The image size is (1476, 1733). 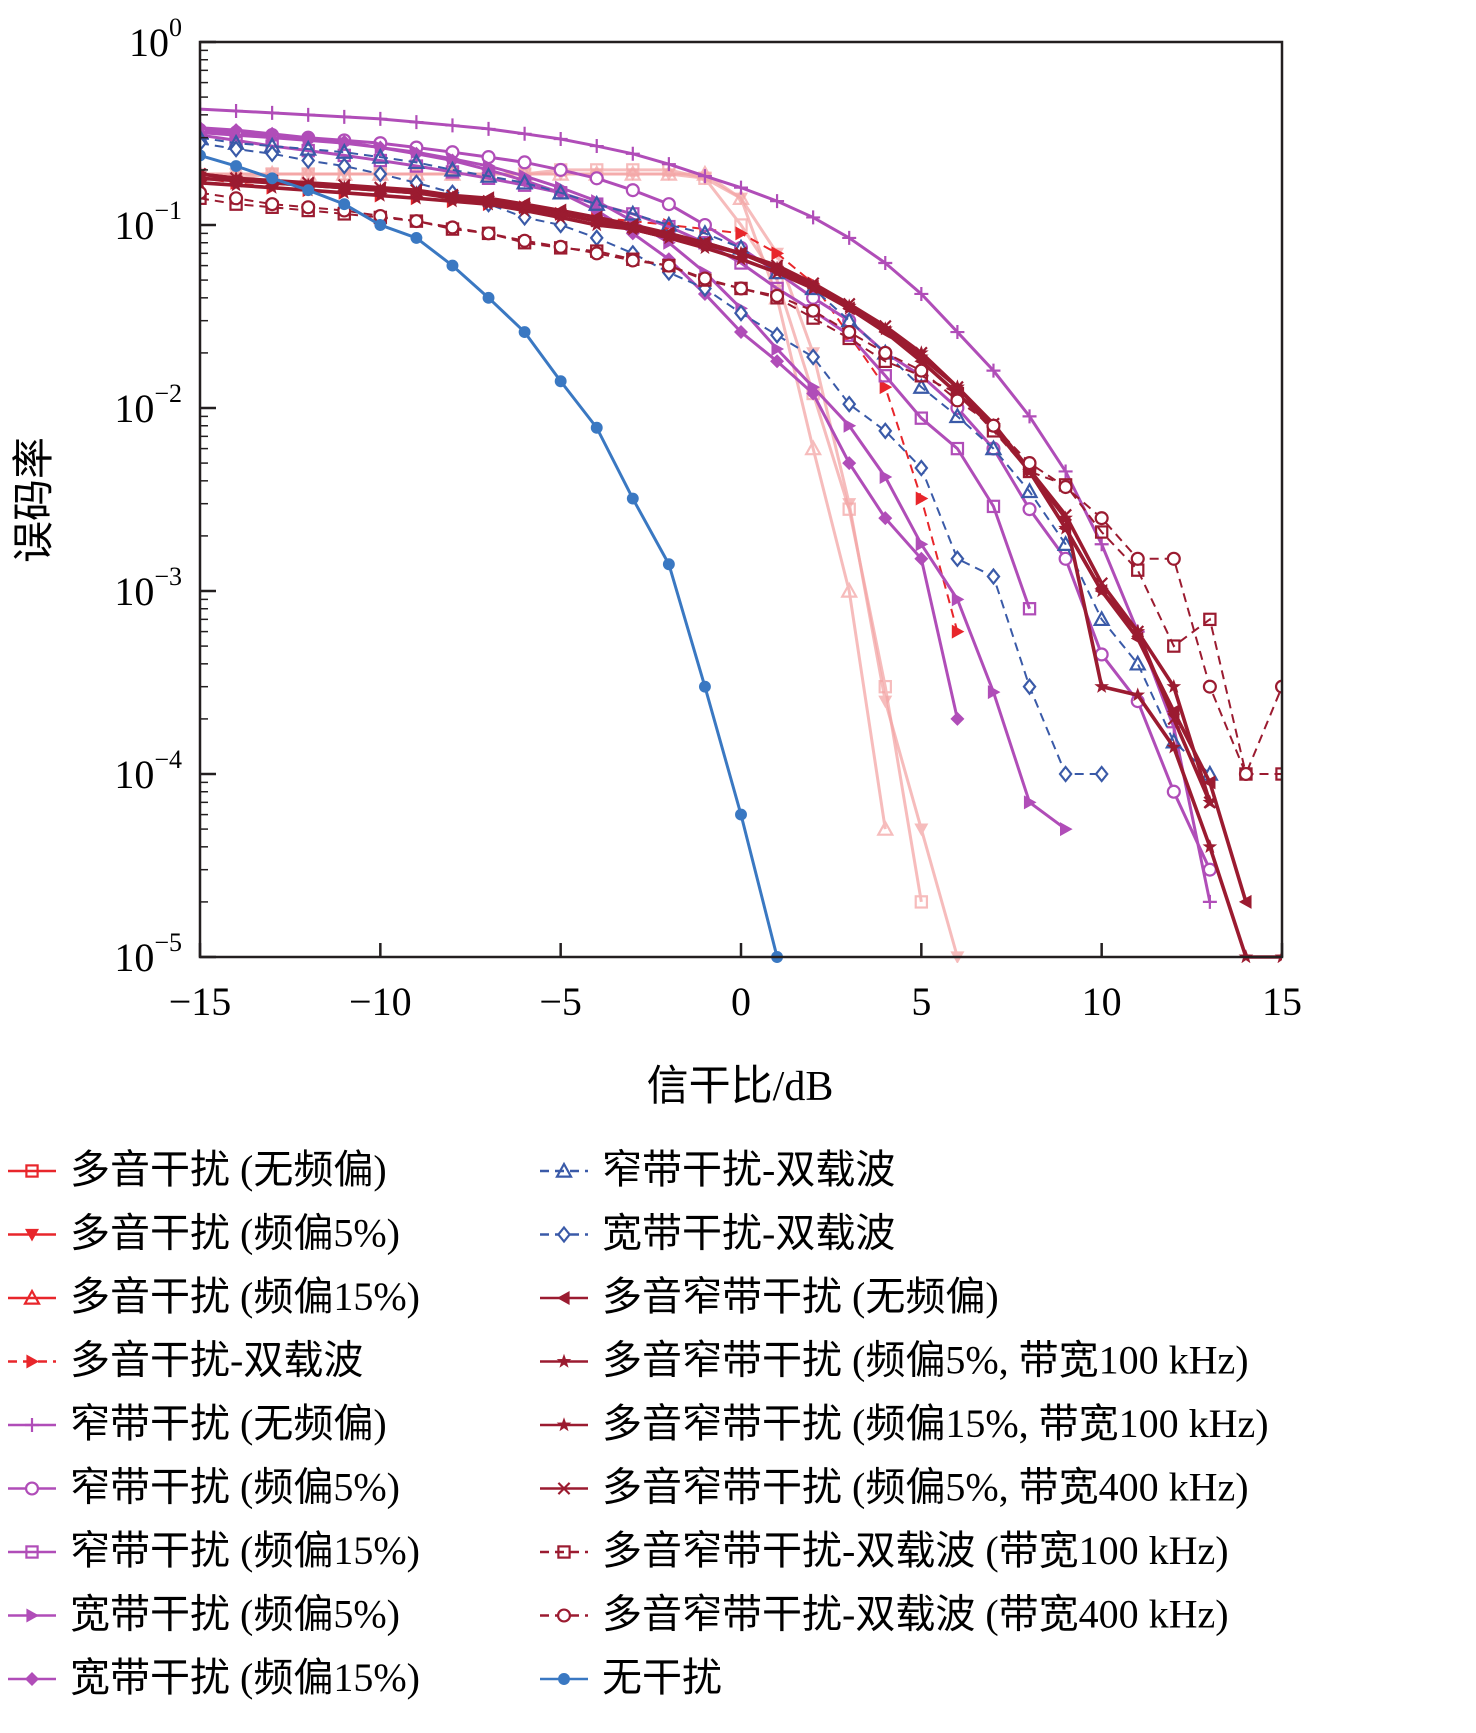 I want to click on legend-marker-15-shape, so click(x=564, y=1488).